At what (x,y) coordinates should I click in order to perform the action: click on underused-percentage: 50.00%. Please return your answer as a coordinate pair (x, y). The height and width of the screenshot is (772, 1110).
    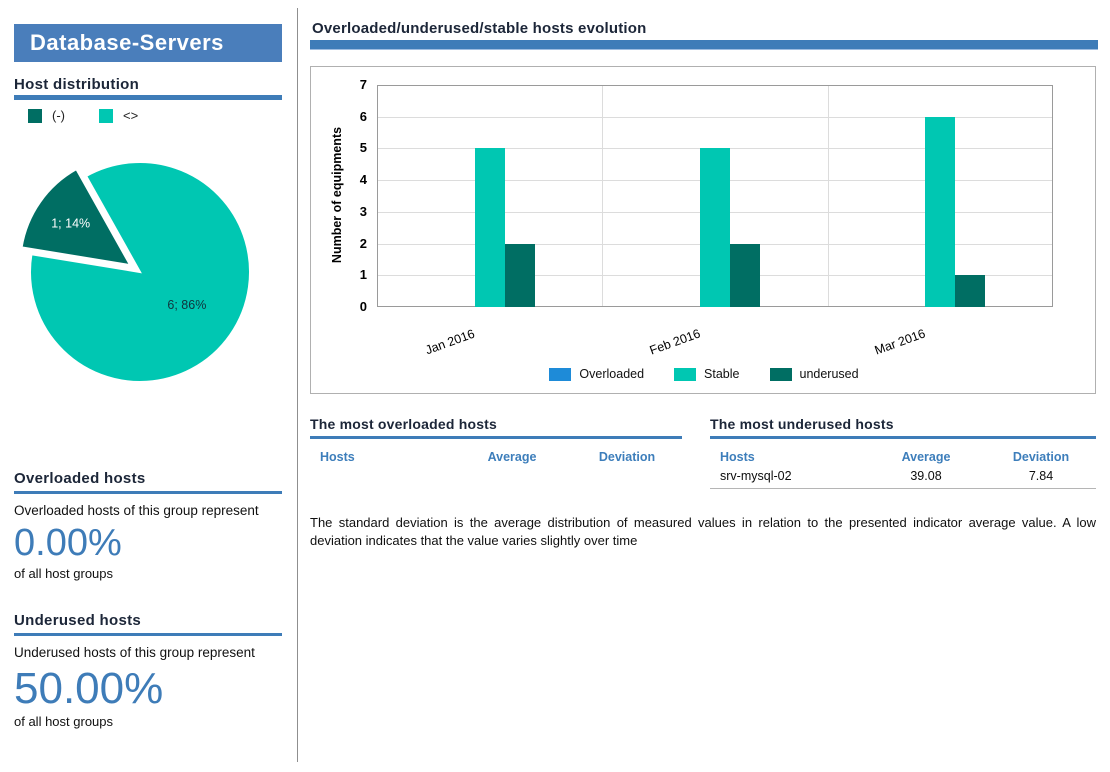
    Looking at the image, I should click on (89, 688).